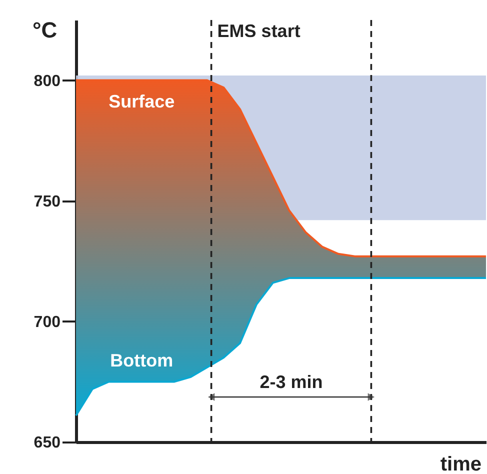  I want to click on series-label: Surface, so click(141, 101).